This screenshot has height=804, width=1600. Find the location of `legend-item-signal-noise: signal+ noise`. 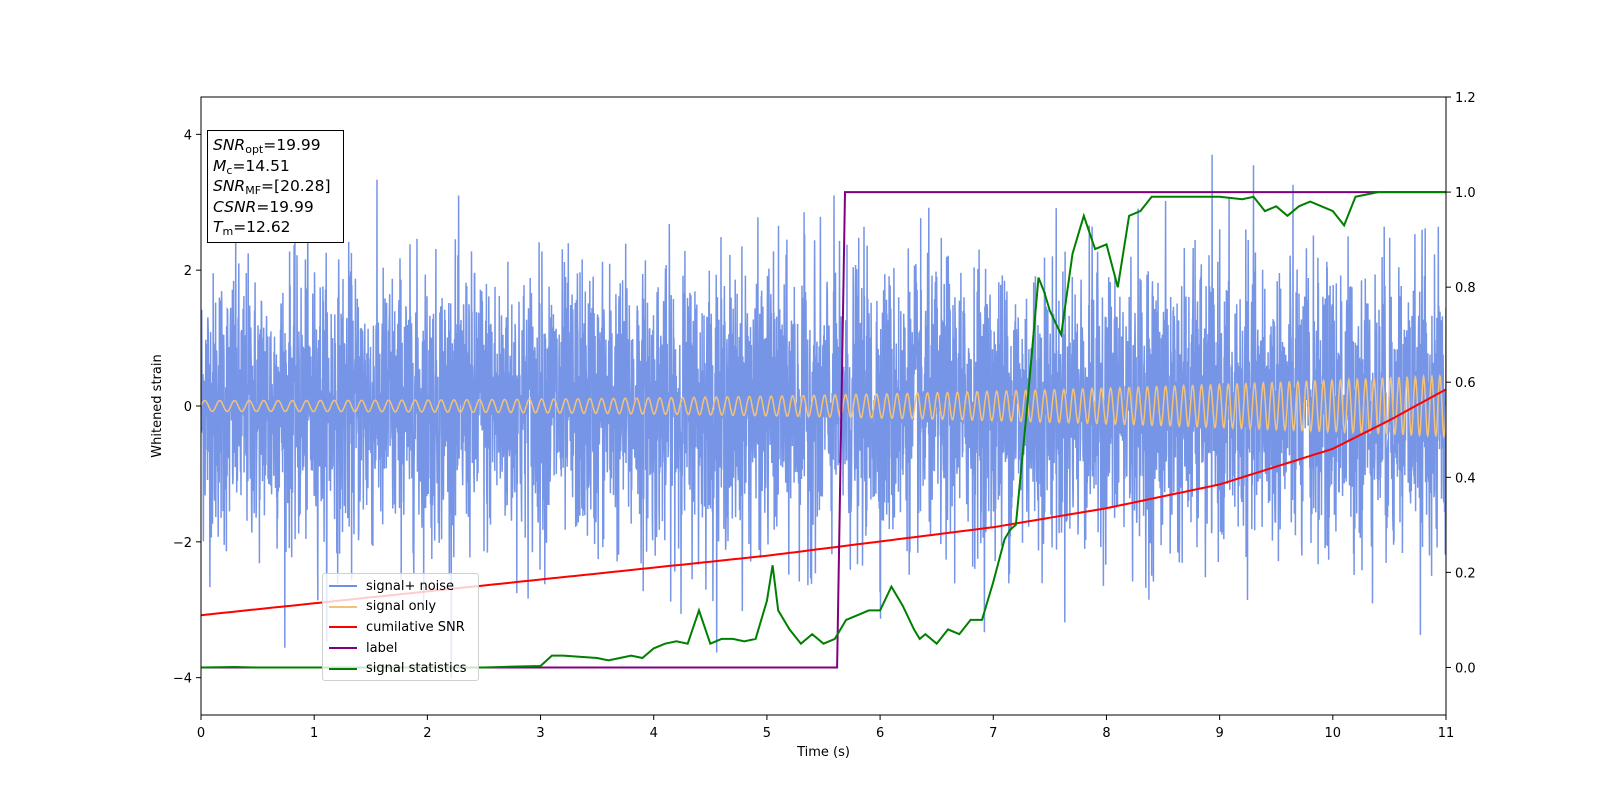

legend-item-signal-noise: signal+ noise is located at coordinates (400, 586).